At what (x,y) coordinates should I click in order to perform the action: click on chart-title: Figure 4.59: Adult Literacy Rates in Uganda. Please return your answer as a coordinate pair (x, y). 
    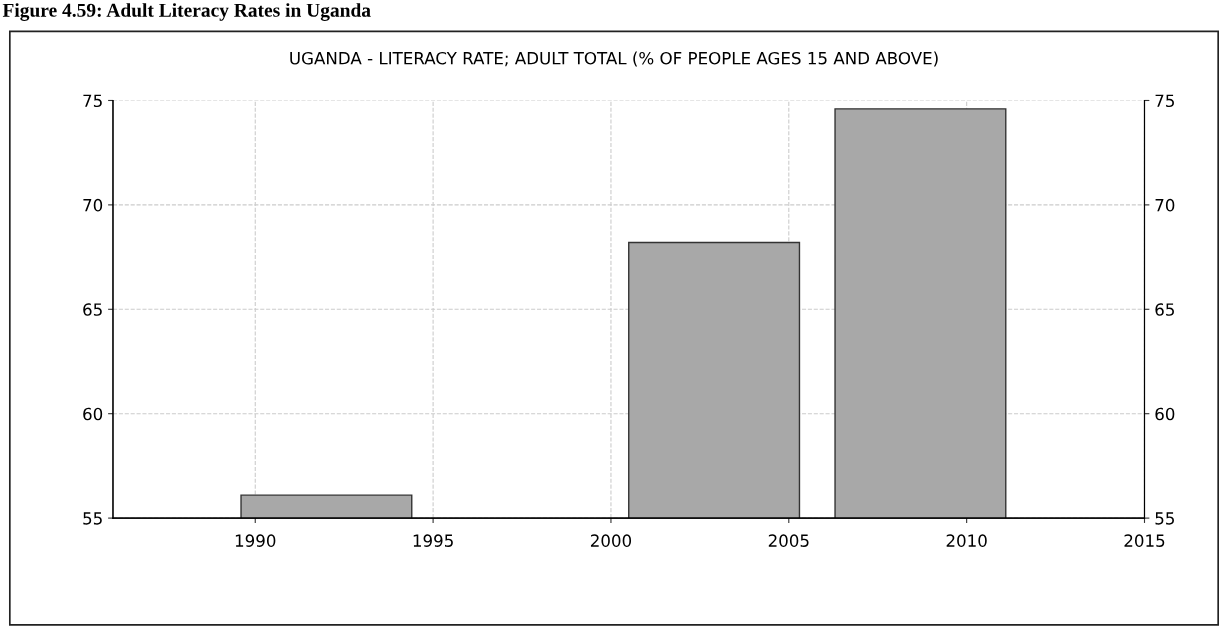
    Looking at the image, I should click on (186, 12).